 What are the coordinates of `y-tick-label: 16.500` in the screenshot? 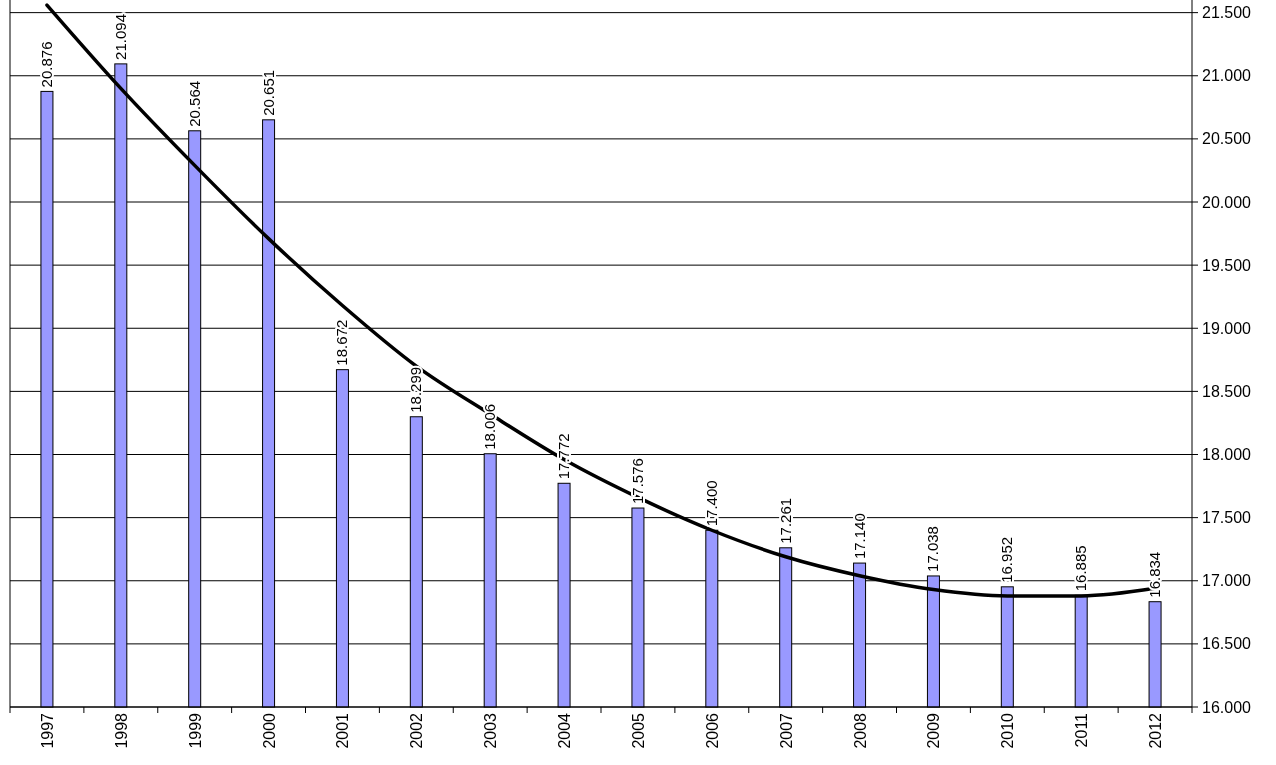 It's located at (1227, 644).